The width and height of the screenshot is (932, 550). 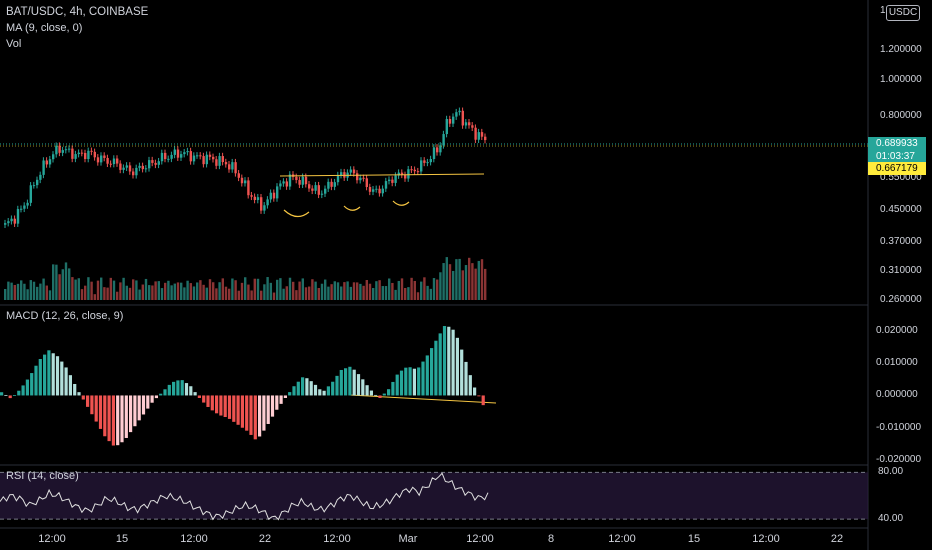 What do you see at coordinates (245, 171) in the screenshot?
I see `ma-line` at bounding box center [245, 171].